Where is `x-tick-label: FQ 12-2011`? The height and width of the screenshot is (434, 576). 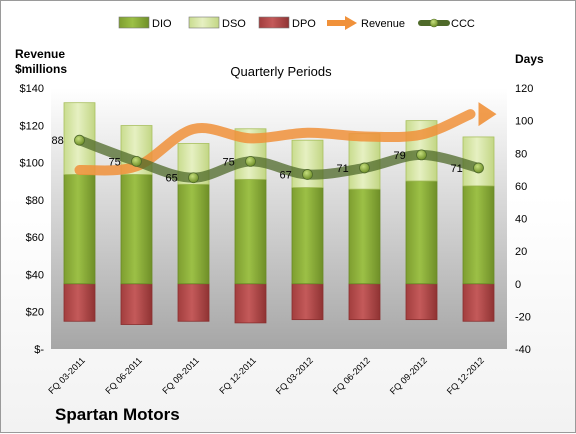 x-tick-label: FQ 12-2011 is located at coordinates (237, 375).